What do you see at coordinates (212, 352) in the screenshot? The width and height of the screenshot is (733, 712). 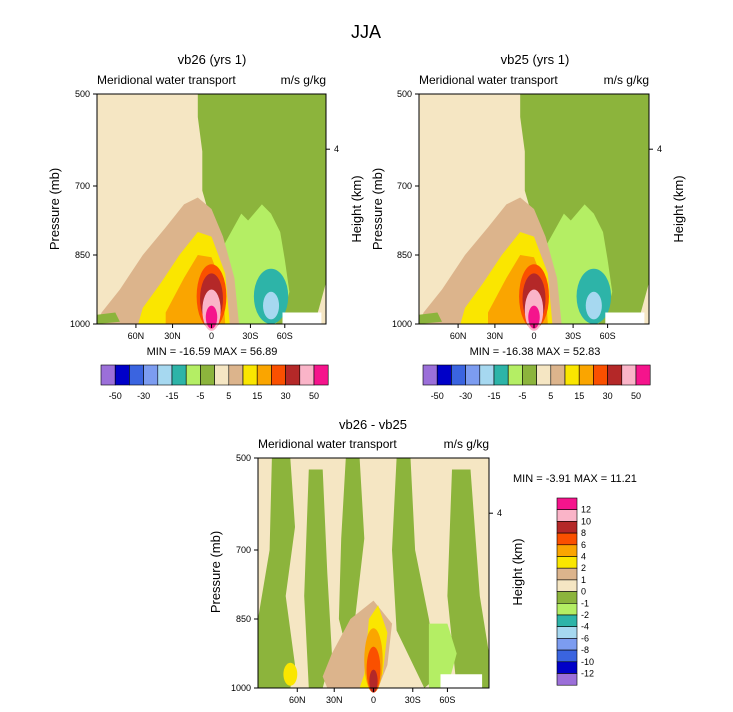 I see `min-max-stats: MIN = -16.59 MAX = 56.89` at bounding box center [212, 352].